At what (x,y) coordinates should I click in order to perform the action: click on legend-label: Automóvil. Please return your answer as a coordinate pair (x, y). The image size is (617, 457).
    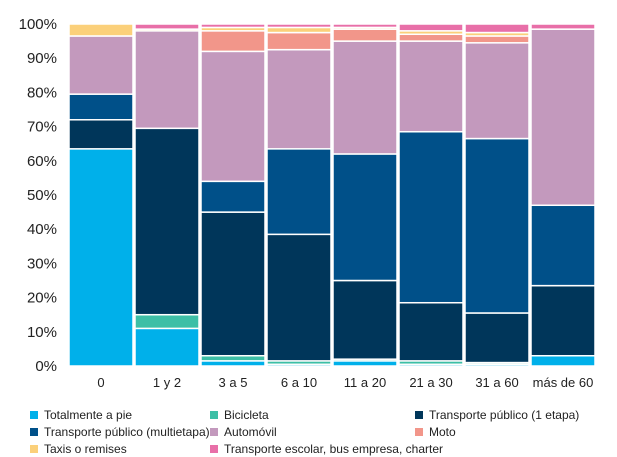
    Looking at the image, I should click on (250, 432).